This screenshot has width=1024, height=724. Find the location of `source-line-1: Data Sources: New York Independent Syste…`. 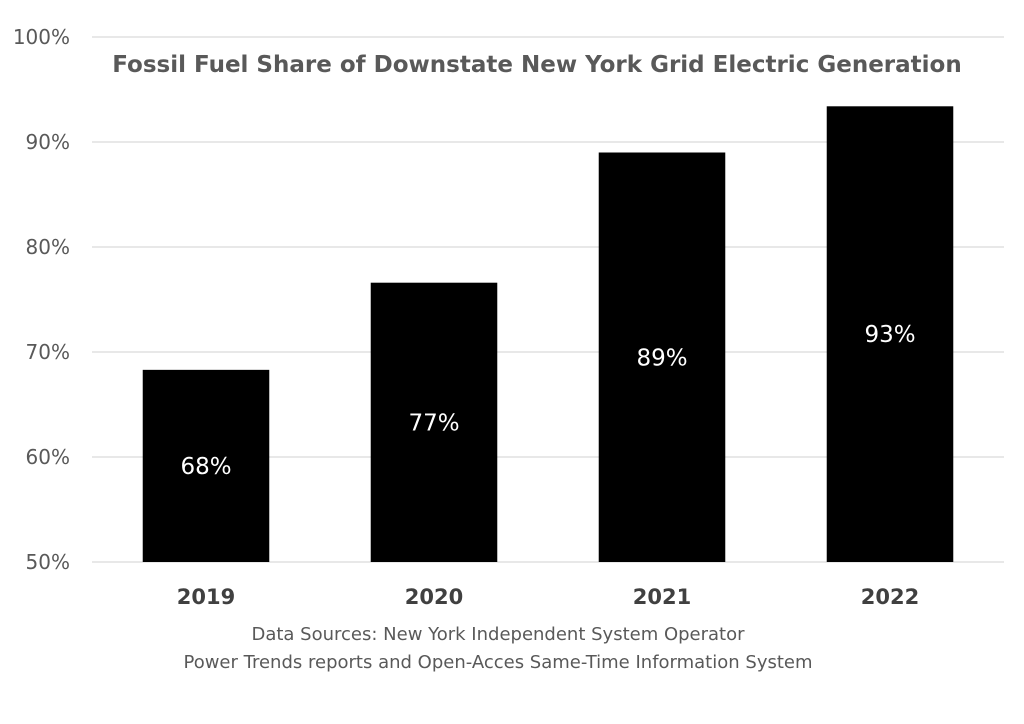

source-line-1: Data Sources: New York Independent Syste… is located at coordinates (498, 634).